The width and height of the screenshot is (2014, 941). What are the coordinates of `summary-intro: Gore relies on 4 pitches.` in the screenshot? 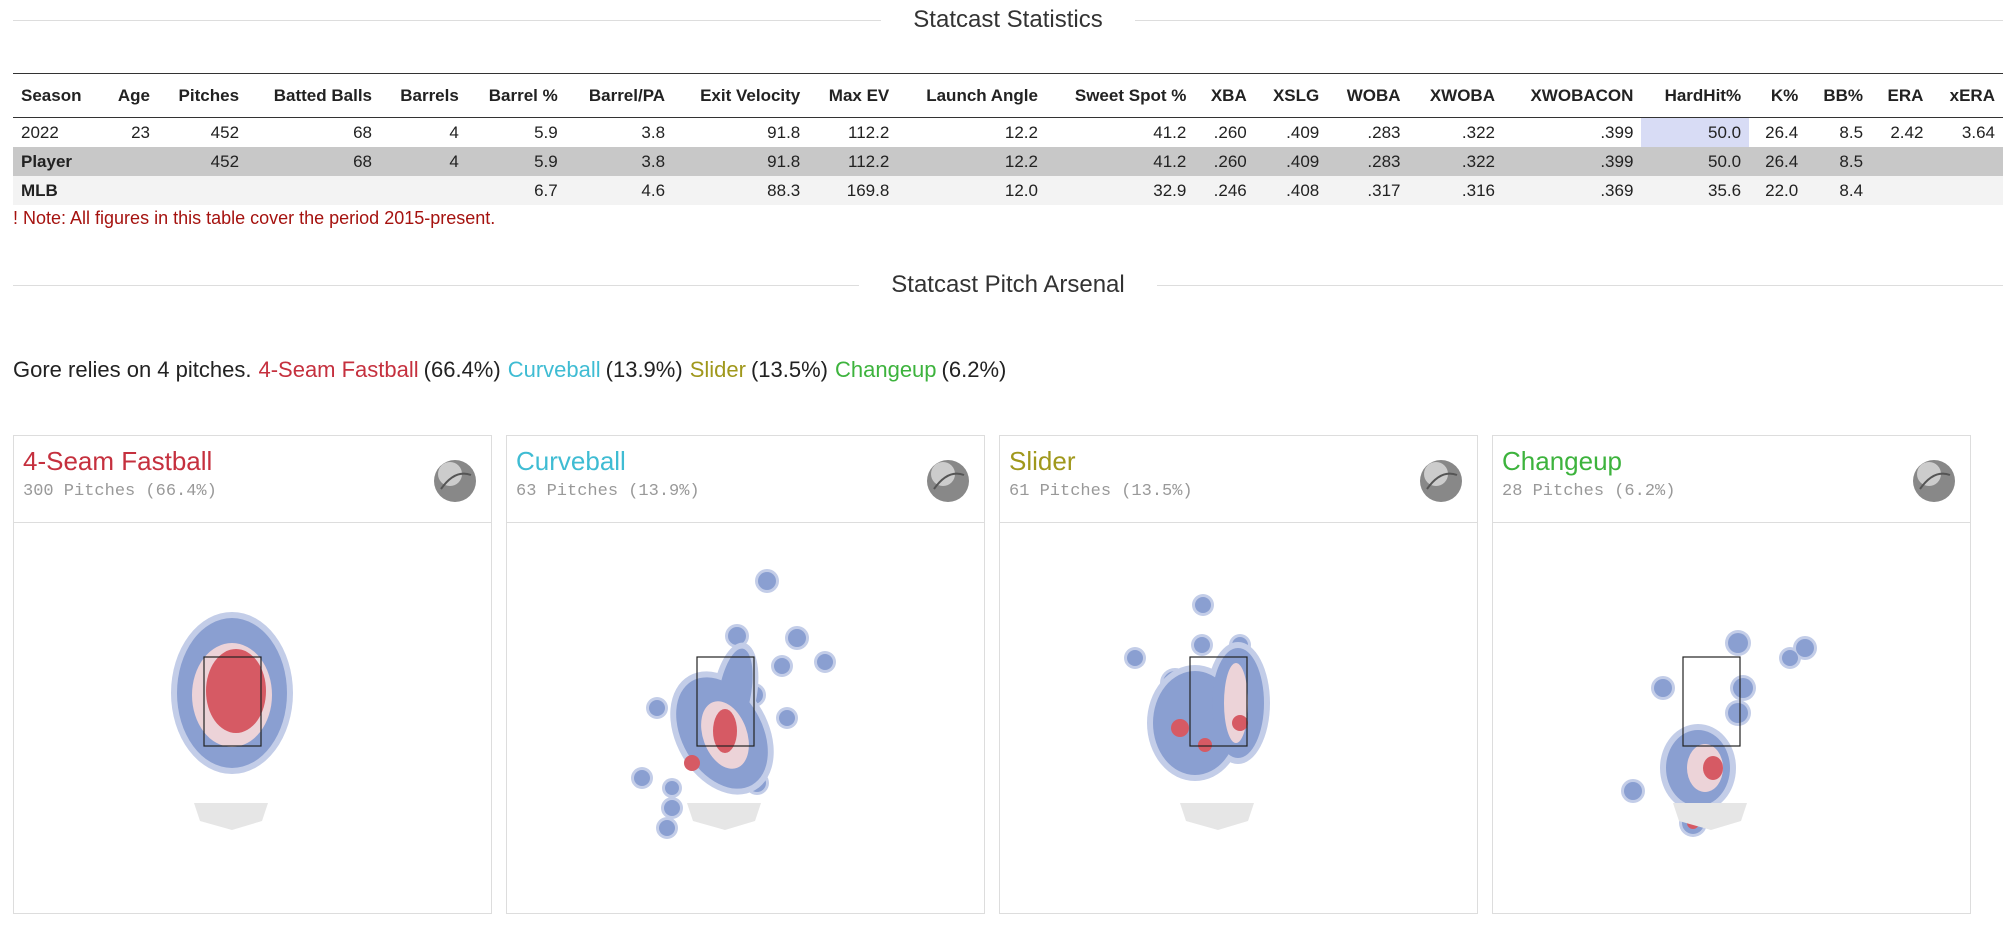 It's located at (132, 369).